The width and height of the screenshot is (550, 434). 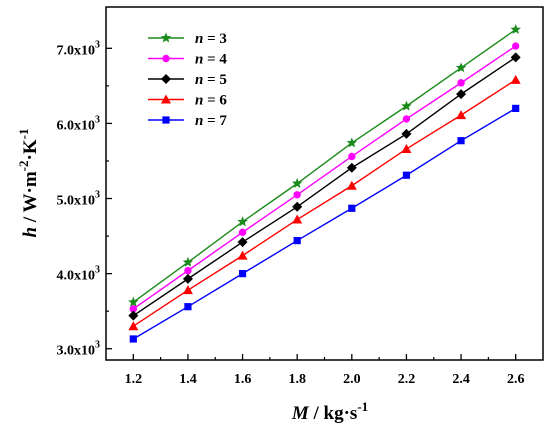 I want to click on x-tick-label: 1.8, so click(x=297, y=379).